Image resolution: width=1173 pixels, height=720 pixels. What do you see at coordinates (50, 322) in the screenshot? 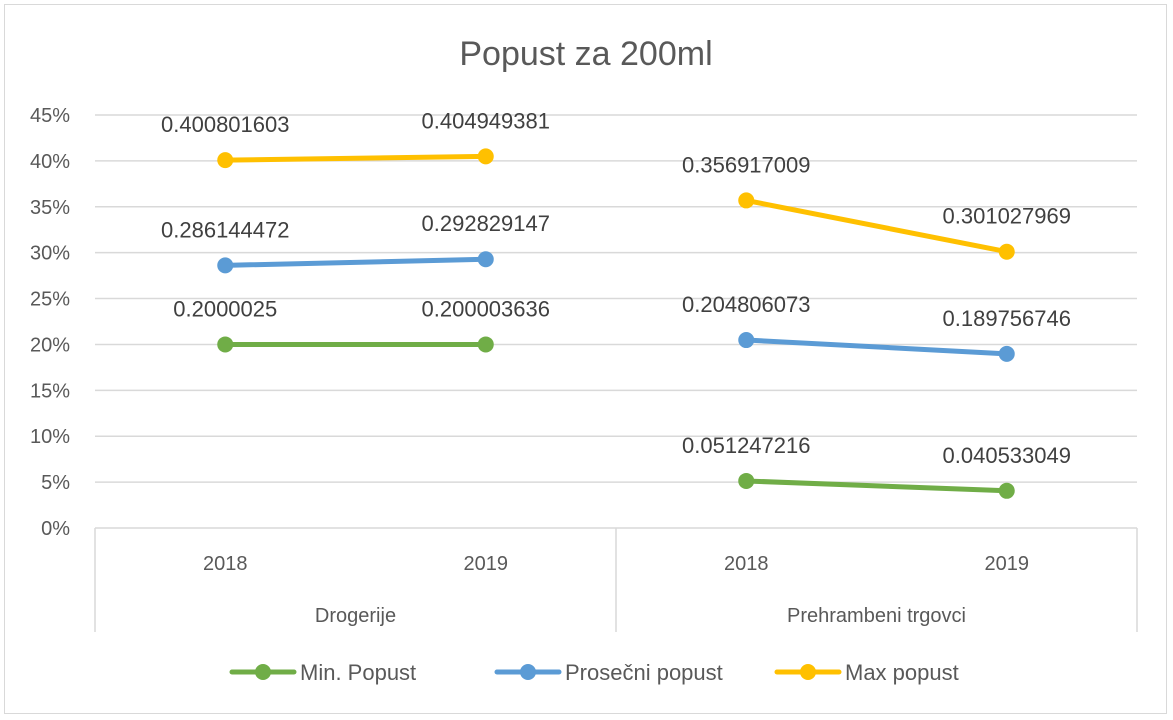
I see `y-axis: 0% 5% 10% 15% 20% 25% 30% 35% 40% 45%` at bounding box center [50, 322].